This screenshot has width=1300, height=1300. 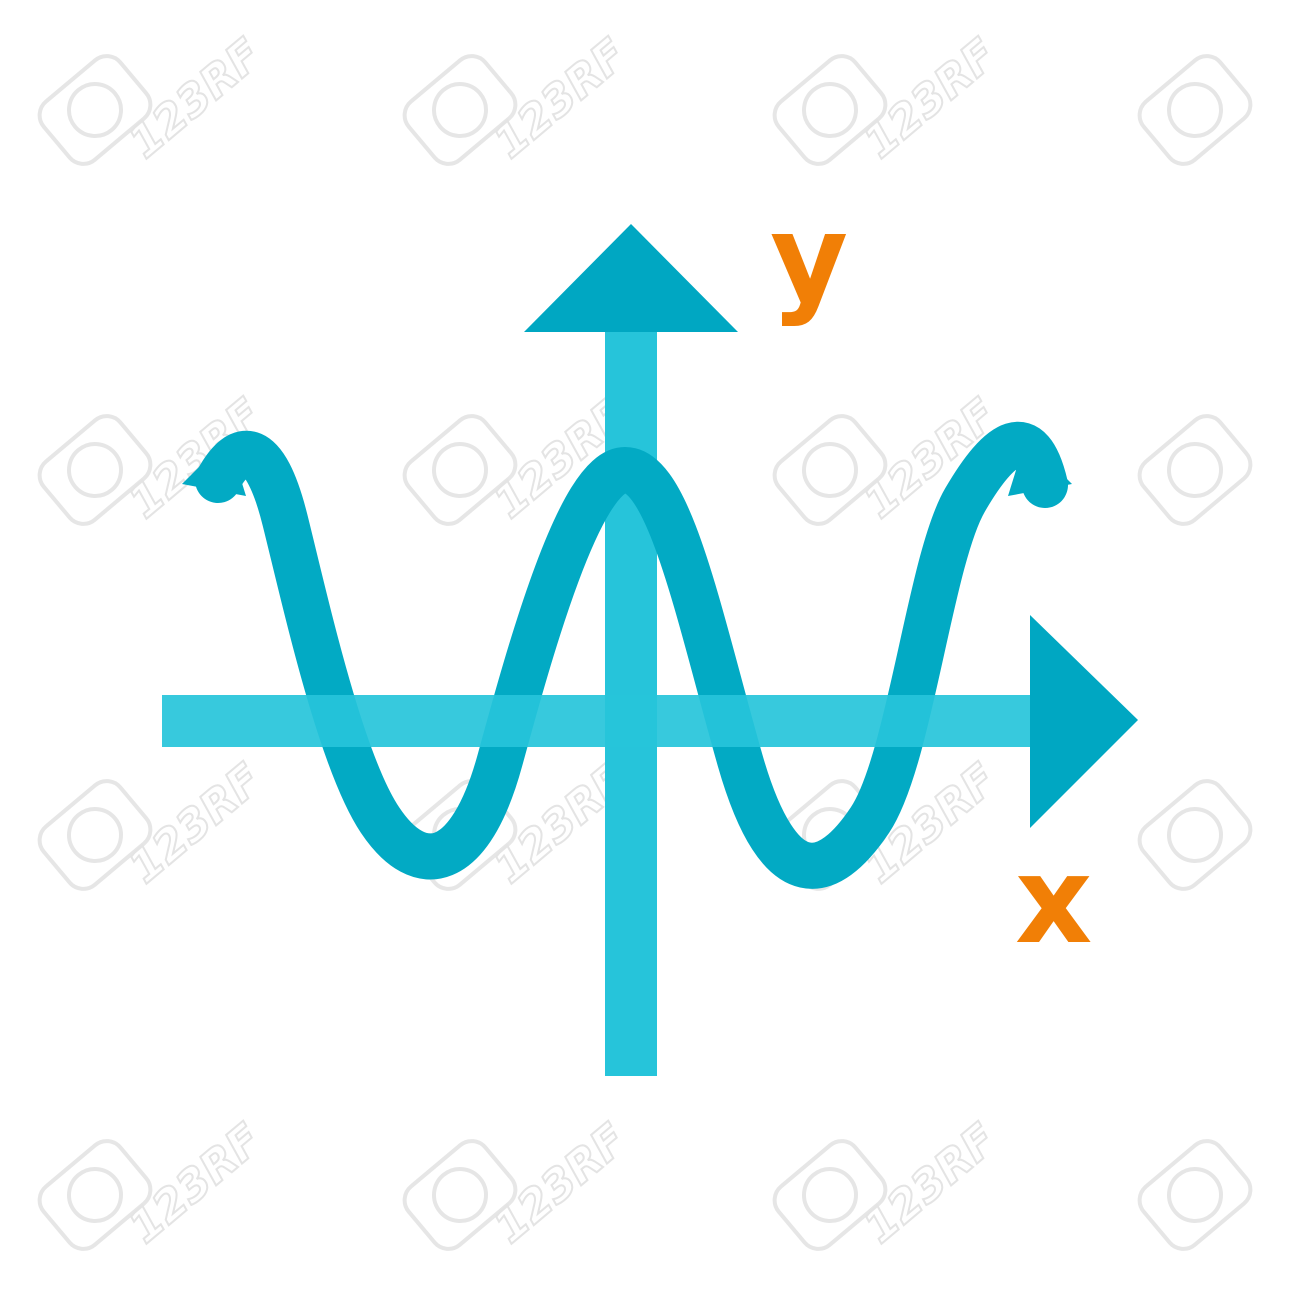 What do you see at coordinates (1040, 467) in the screenshot?
I see `wave-right-end-arrowhead` at bounding box center [1040, 467].